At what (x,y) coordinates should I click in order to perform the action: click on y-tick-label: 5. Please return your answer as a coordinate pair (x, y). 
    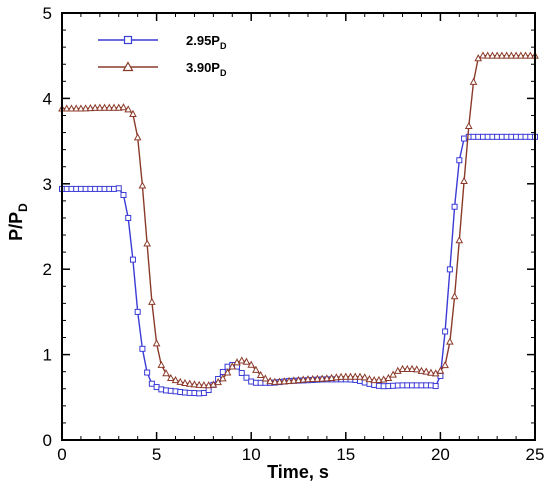
    Looking at the image, I should click on (47, 13).